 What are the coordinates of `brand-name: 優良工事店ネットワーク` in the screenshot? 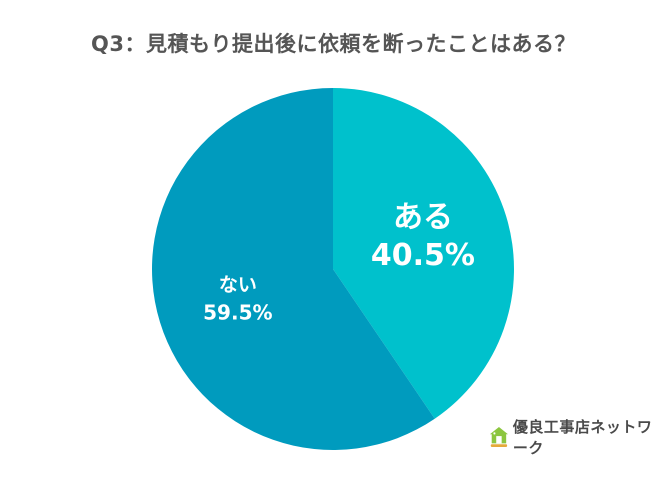 It's located at (582, 437).